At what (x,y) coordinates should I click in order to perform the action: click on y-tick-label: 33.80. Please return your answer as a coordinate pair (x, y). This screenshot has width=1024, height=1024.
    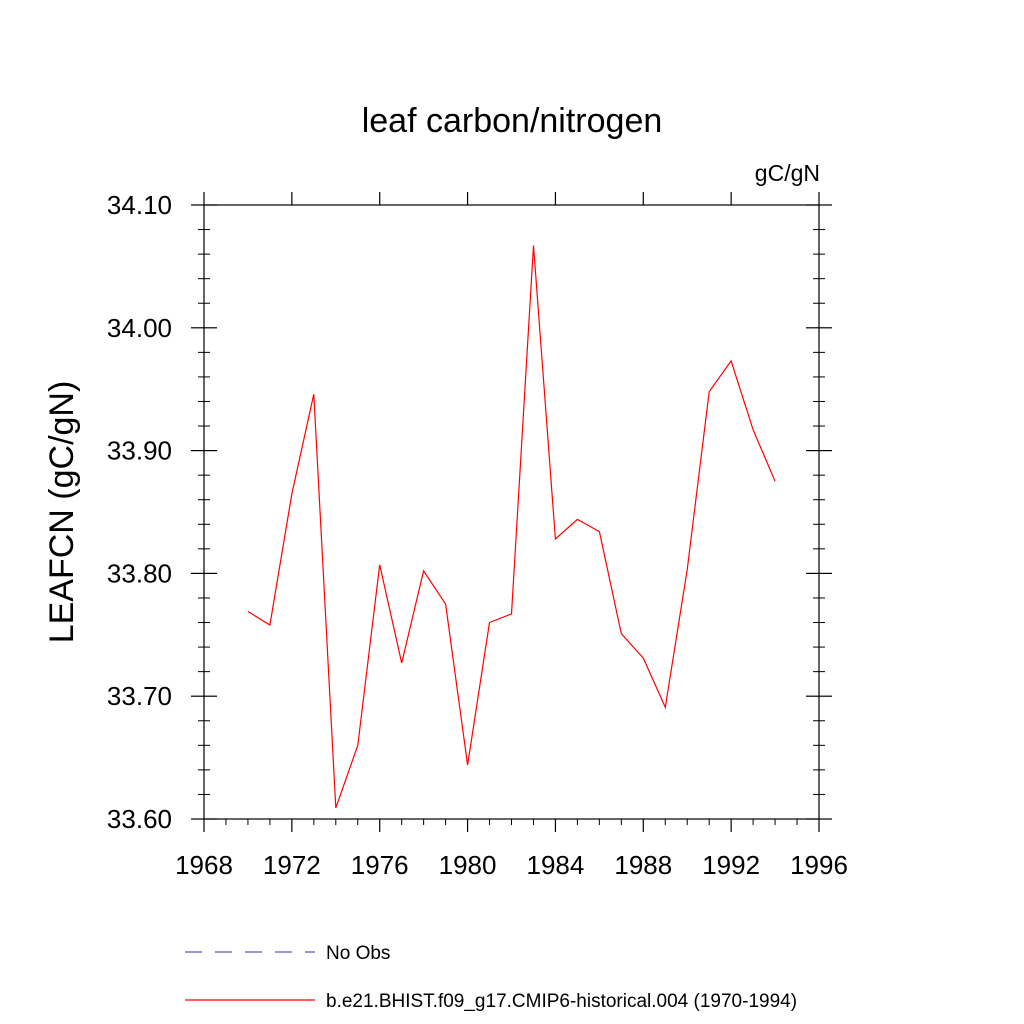
    Looking at the image, I should click on (139, 573).